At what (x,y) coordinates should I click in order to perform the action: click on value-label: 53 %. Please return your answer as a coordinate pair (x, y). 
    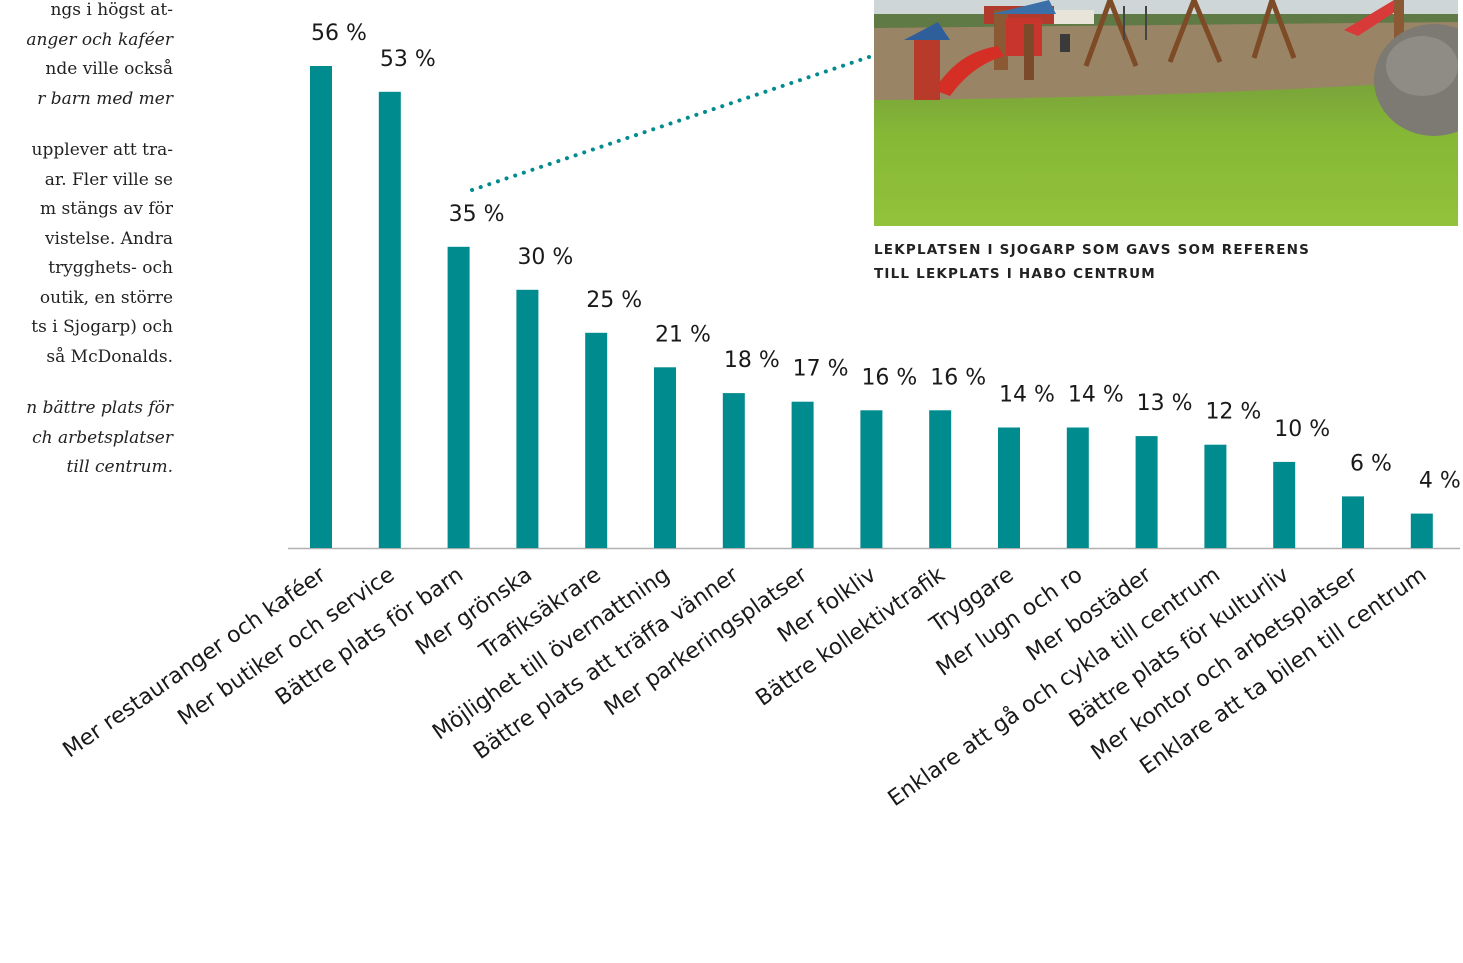
    Looking at the image, I should click on (408, 59).